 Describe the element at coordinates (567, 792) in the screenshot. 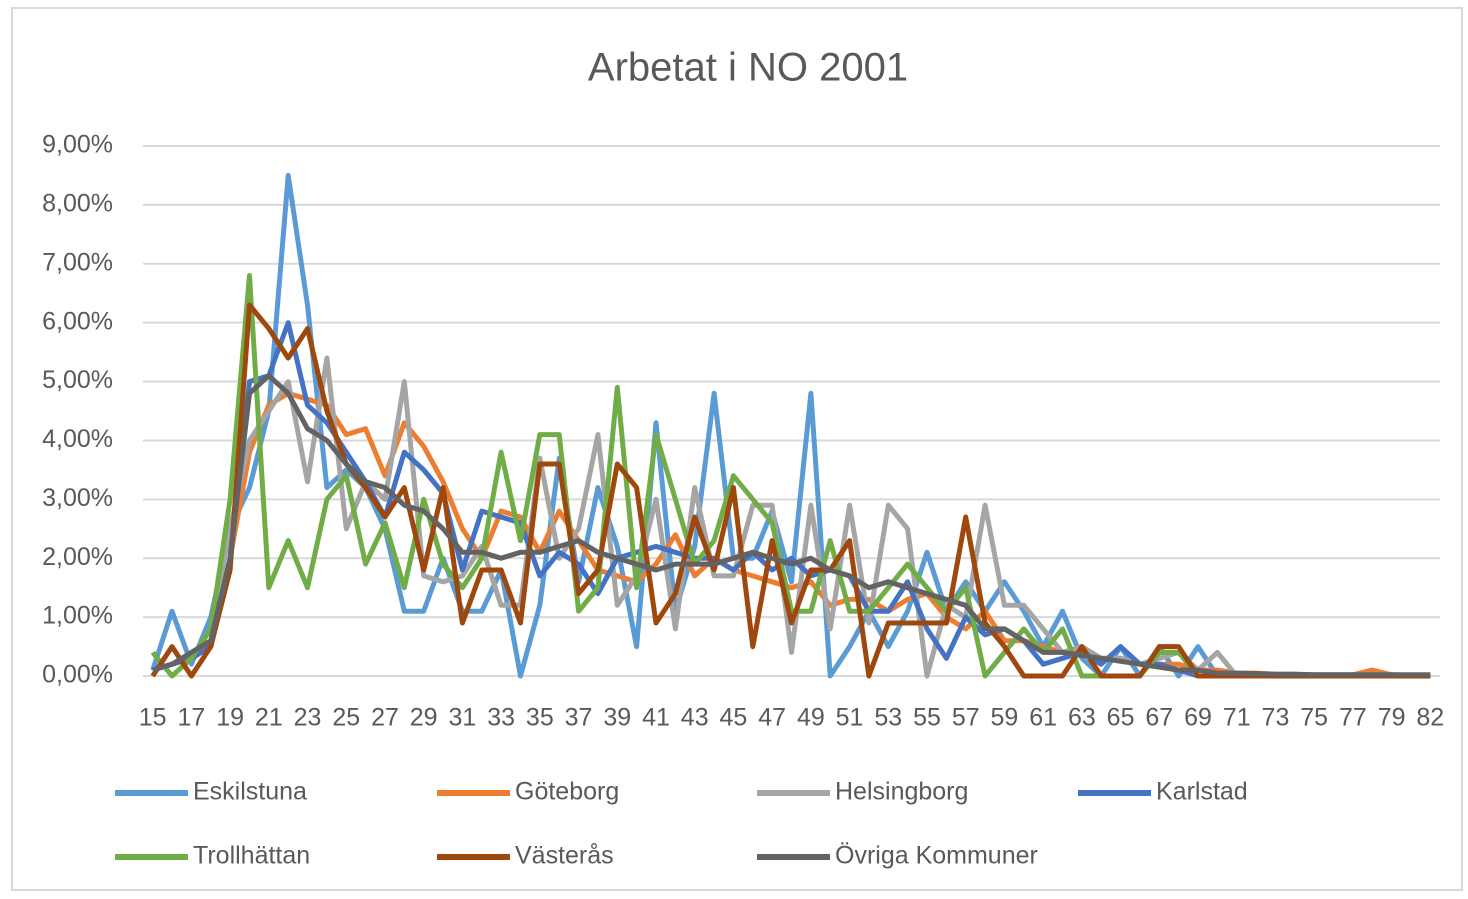

I see `legend-label: Göteborg` at that location.